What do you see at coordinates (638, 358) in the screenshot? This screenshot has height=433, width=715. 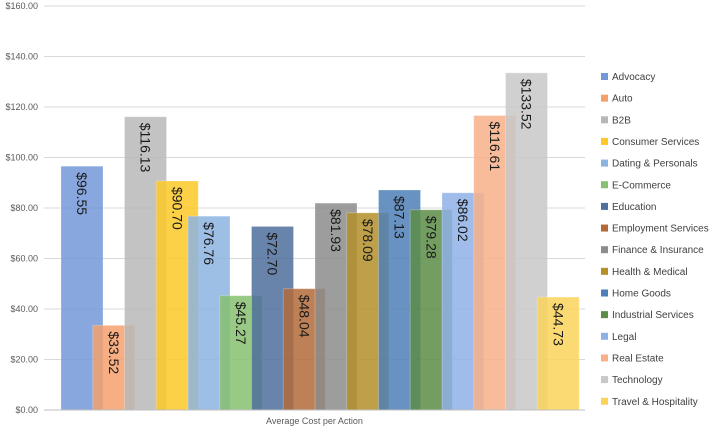 I see `legend-label: Real Estate` at bounding box center [638, 358].